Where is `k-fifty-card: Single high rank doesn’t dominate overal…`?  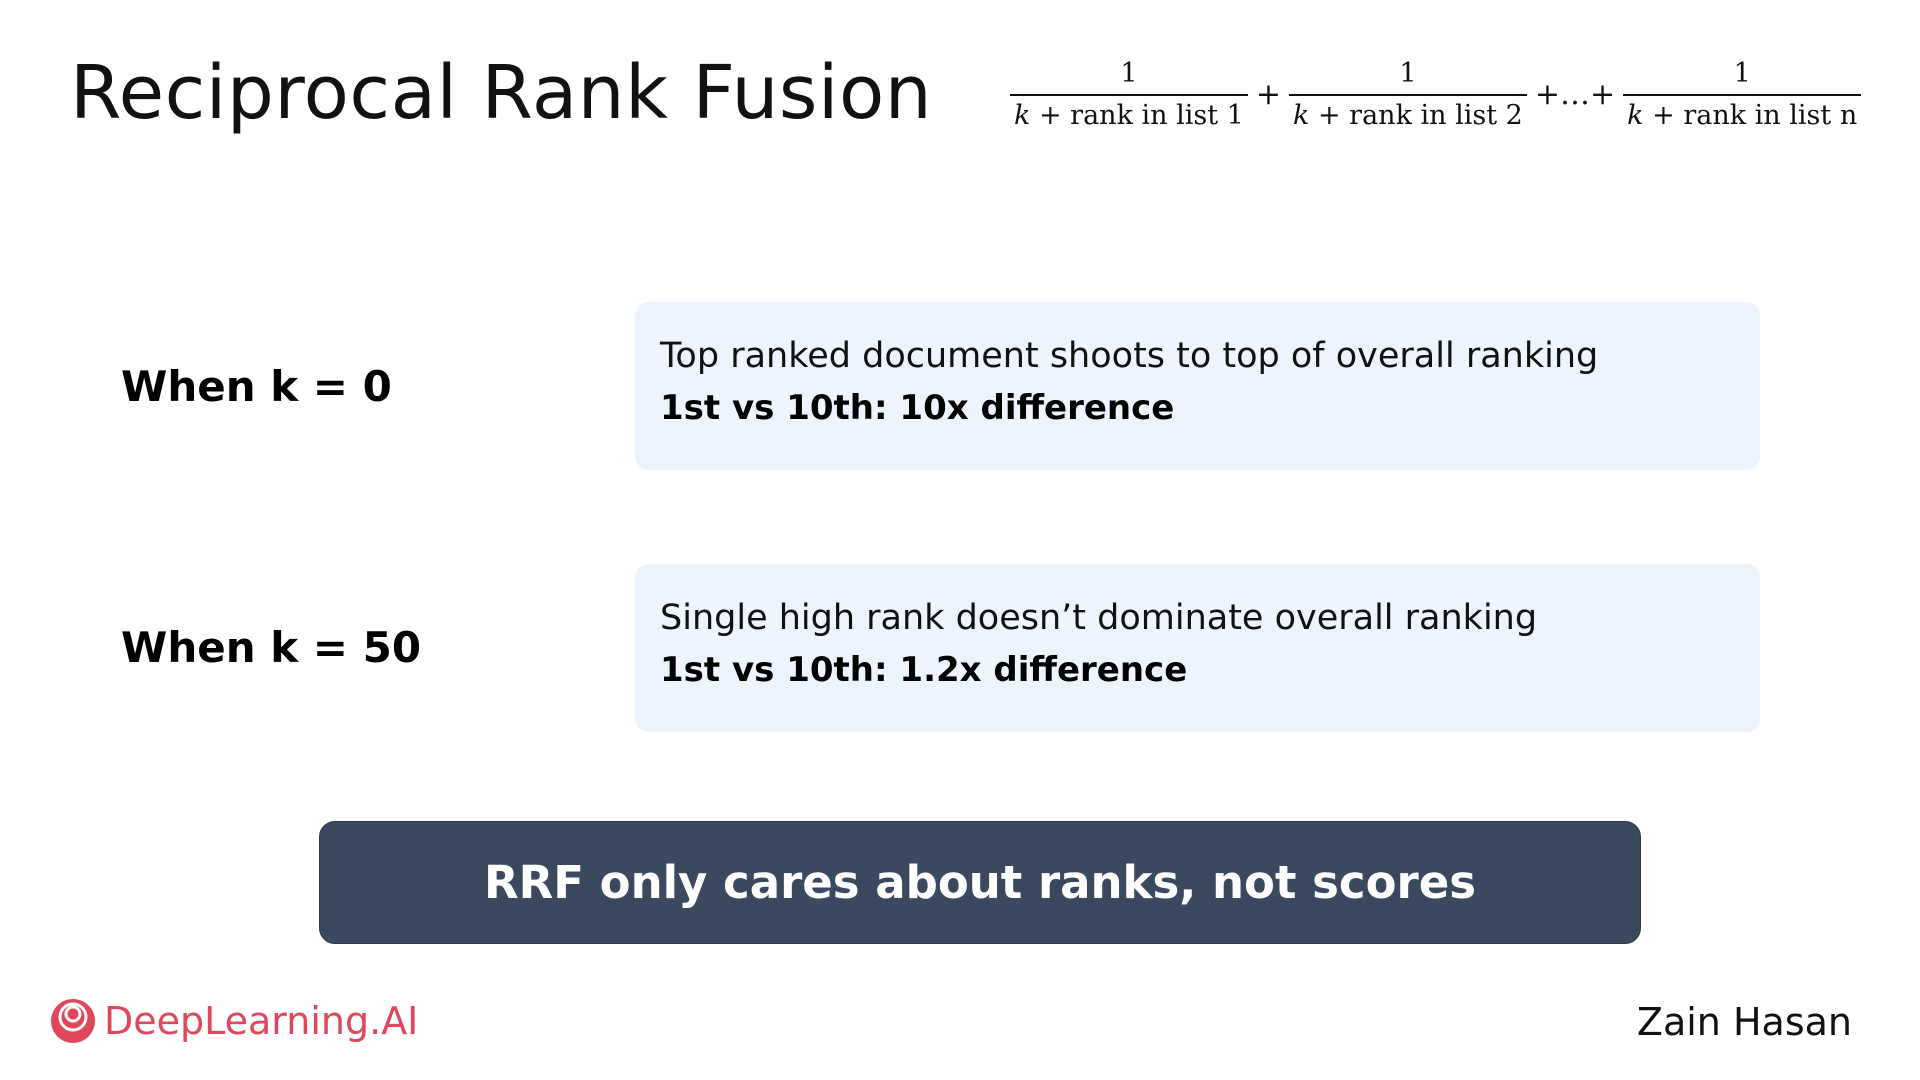 k-fifty-card: Single high rank doesn’t dominate overal… is located at coordinates (1197, 648).